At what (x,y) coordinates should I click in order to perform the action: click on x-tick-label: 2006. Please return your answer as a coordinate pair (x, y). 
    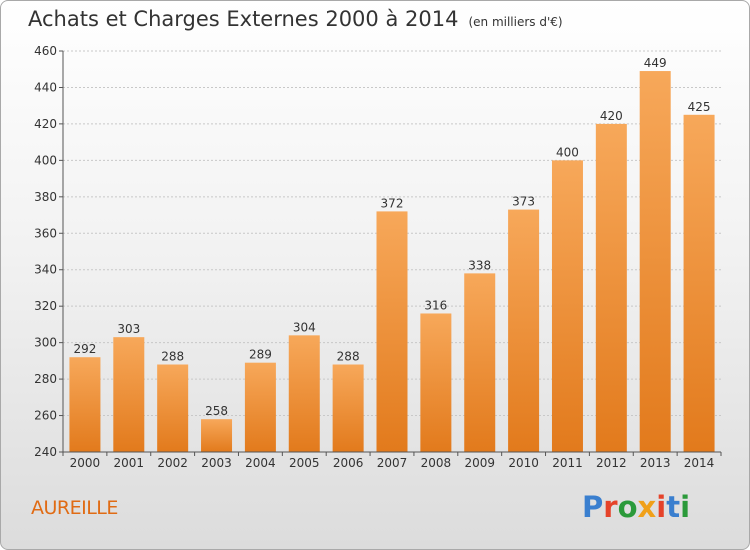
    Looking at the image, I should click on (348, 463).